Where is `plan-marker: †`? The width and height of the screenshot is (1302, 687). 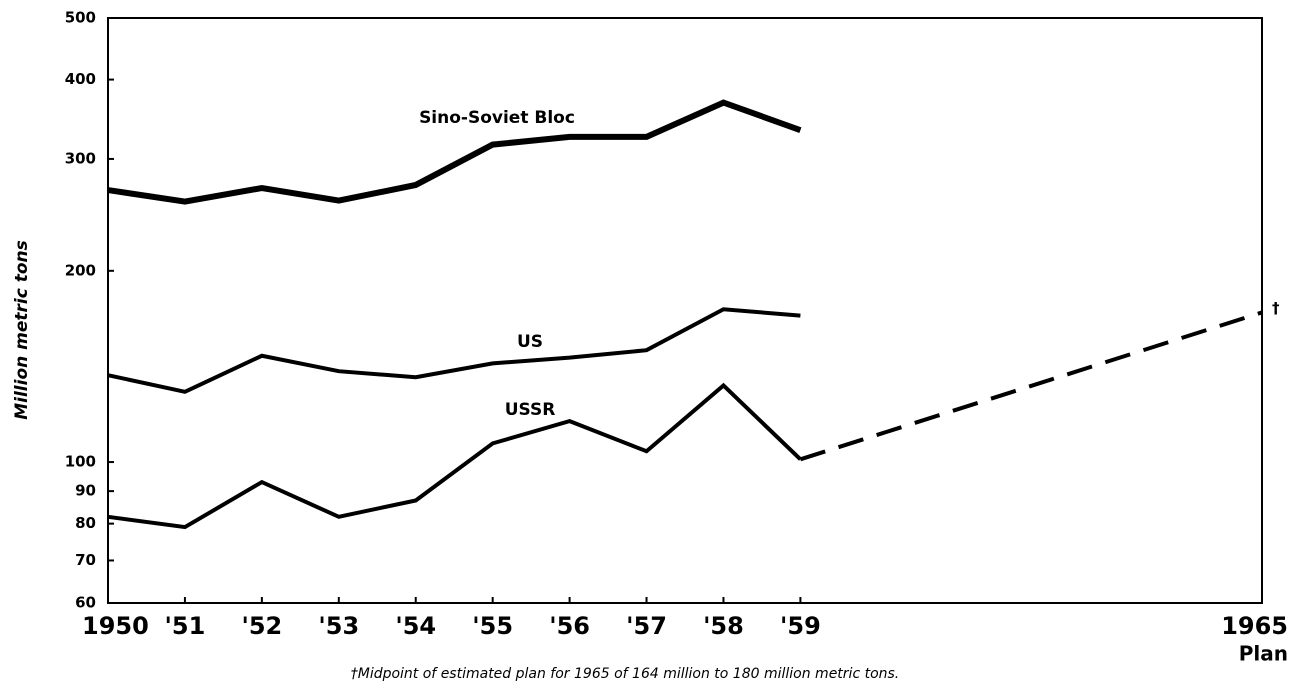
plan-marker: † is located at coordinates (1276, 308).